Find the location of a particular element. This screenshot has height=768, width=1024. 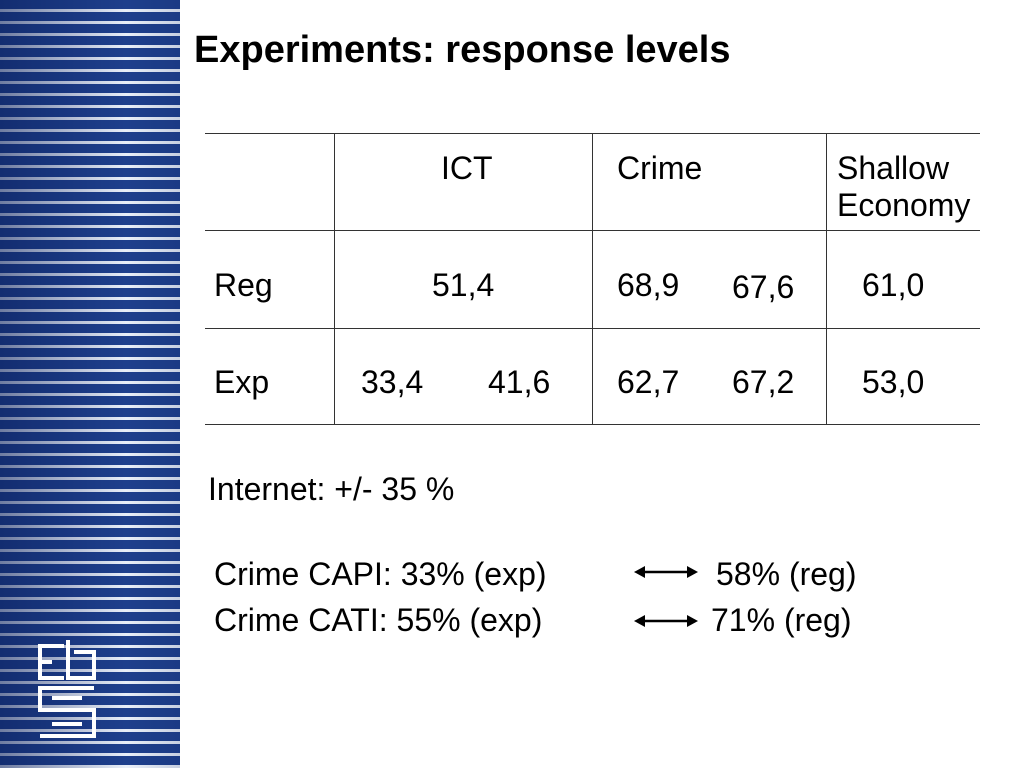

row-label-exp: Exp is located at coordinates (242, 382).